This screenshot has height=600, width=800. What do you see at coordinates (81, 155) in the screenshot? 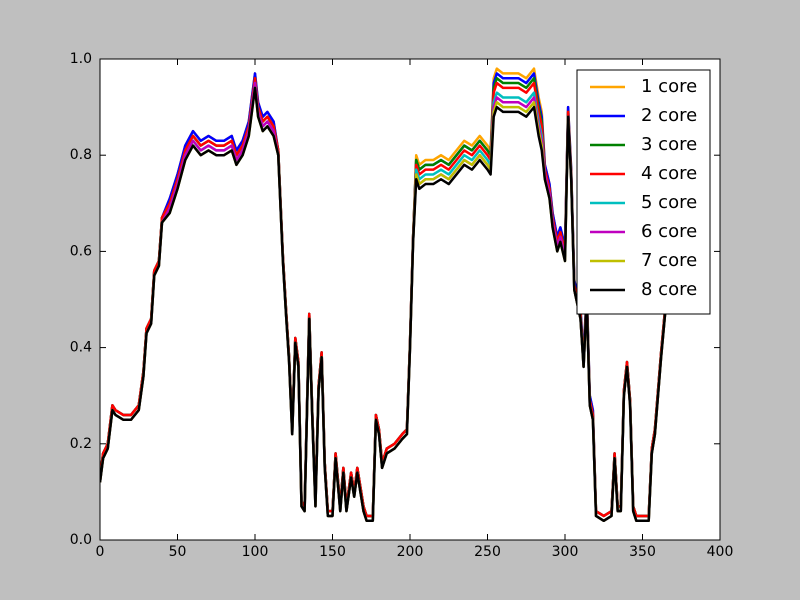
I see `y-tick-label: 0.8` at bounding box center [81, 155].